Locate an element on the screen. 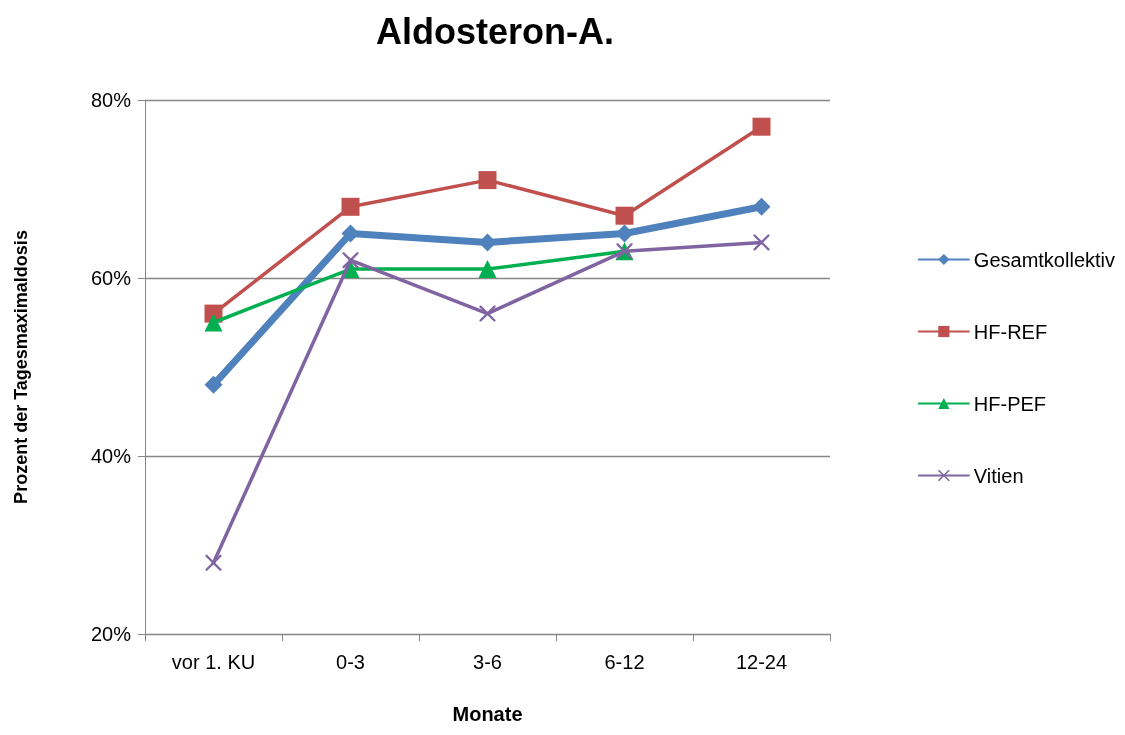  x-tick-label: vor 1. KU is located at coordinates (213, 662).